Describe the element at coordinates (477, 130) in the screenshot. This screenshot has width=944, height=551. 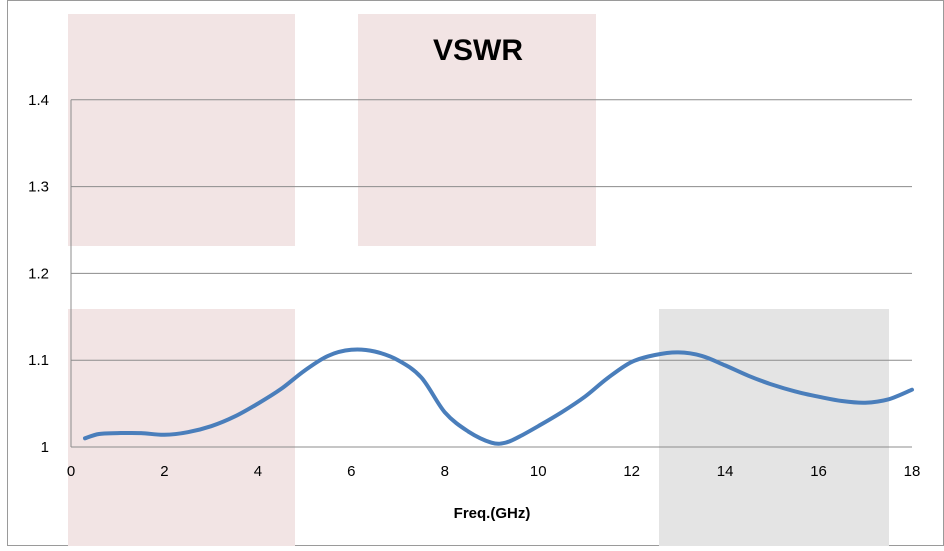
I see `shade-title-box` at that location.